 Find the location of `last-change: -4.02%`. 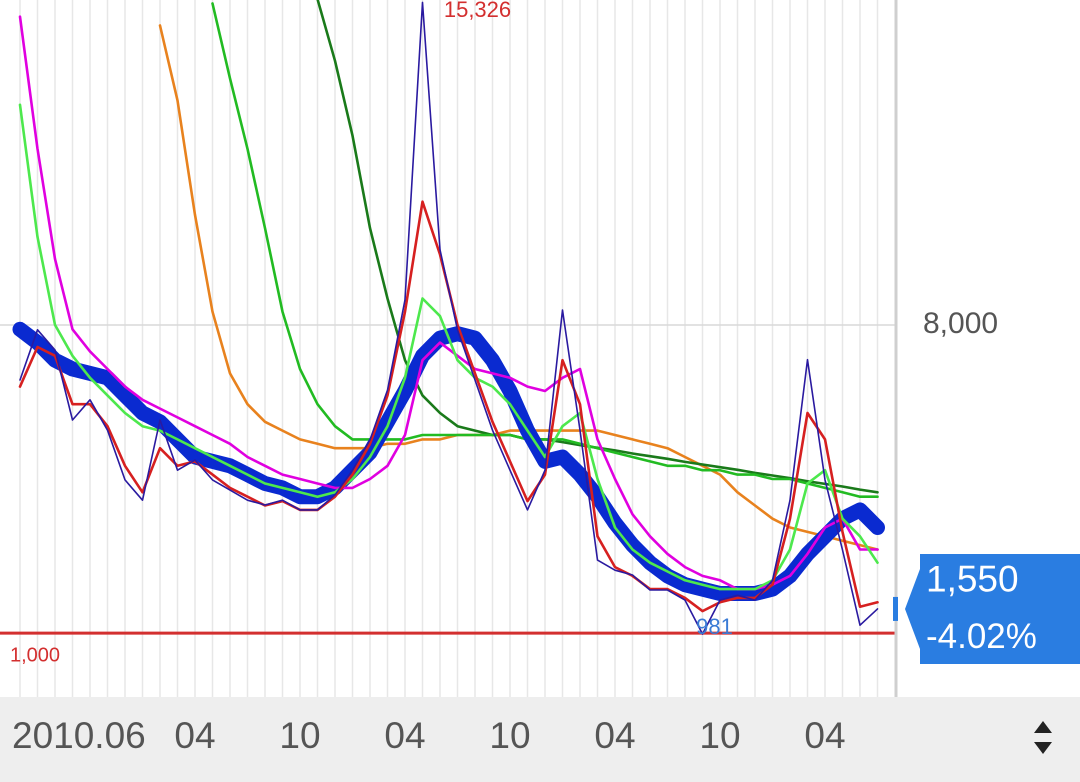

last-change: -4.02% is located at coordinates (981, 636).